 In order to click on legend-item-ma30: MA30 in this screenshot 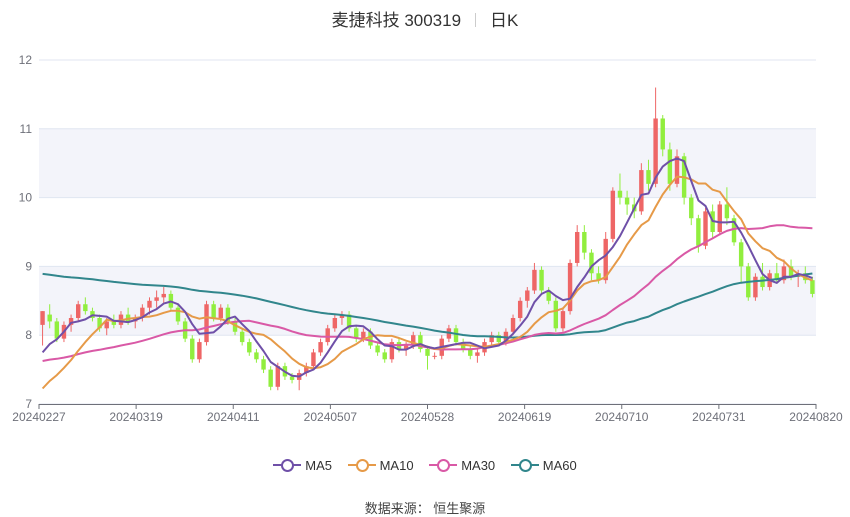, I will do `click(462, 465)`.